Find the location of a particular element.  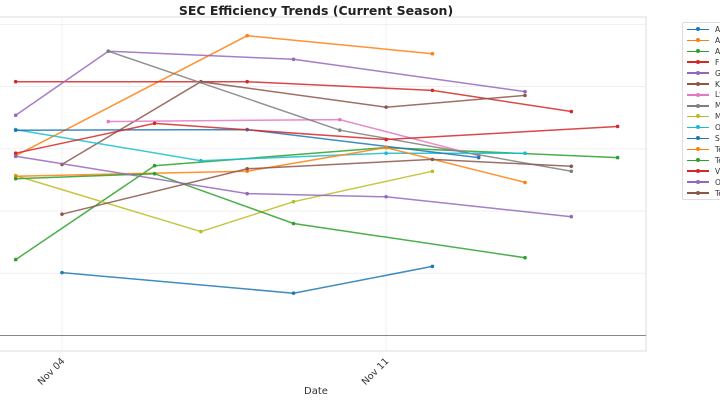

legend-label: Flori is located at coordinates (717, 62).